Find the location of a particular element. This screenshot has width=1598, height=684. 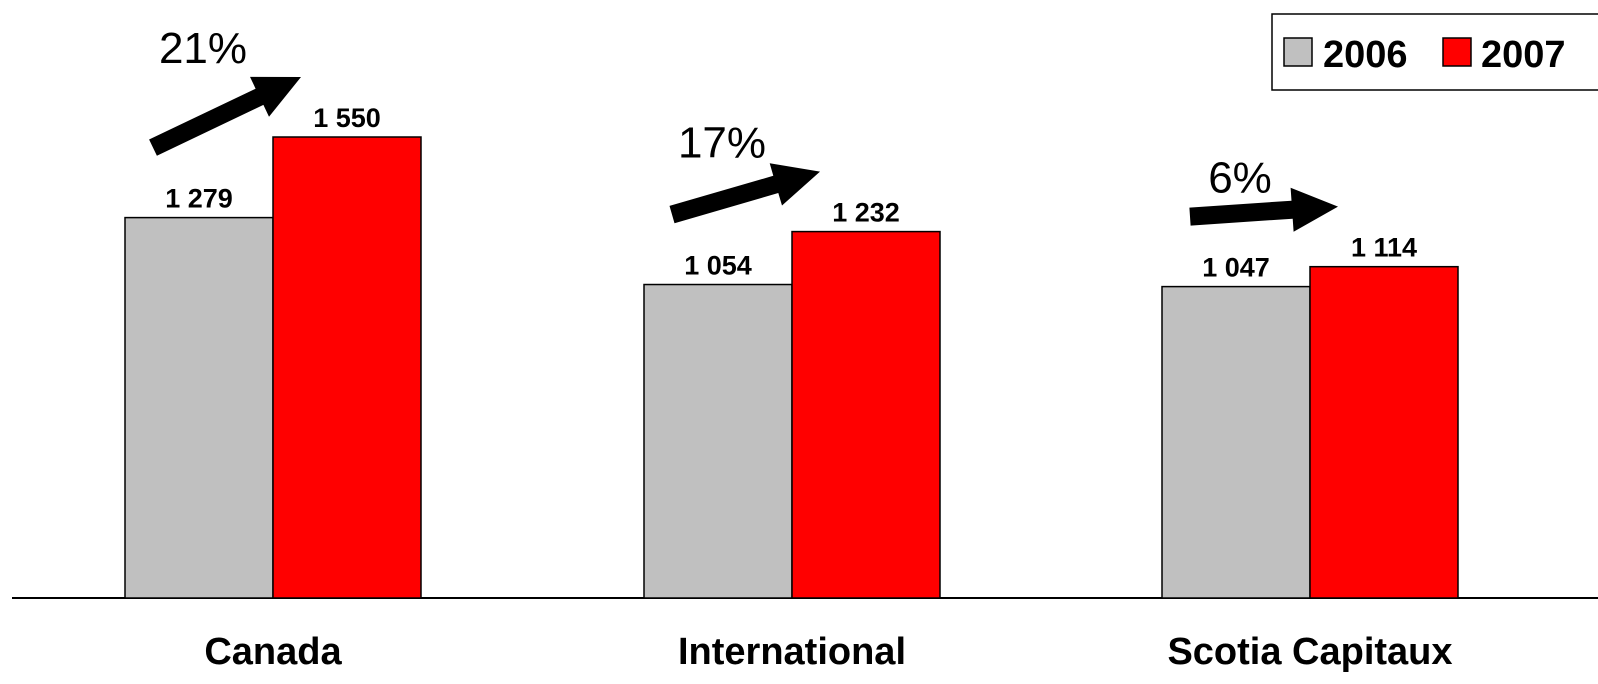

value-label-scotia-capitaux-2006: 1 047 is located at coordinates (1236, 268).